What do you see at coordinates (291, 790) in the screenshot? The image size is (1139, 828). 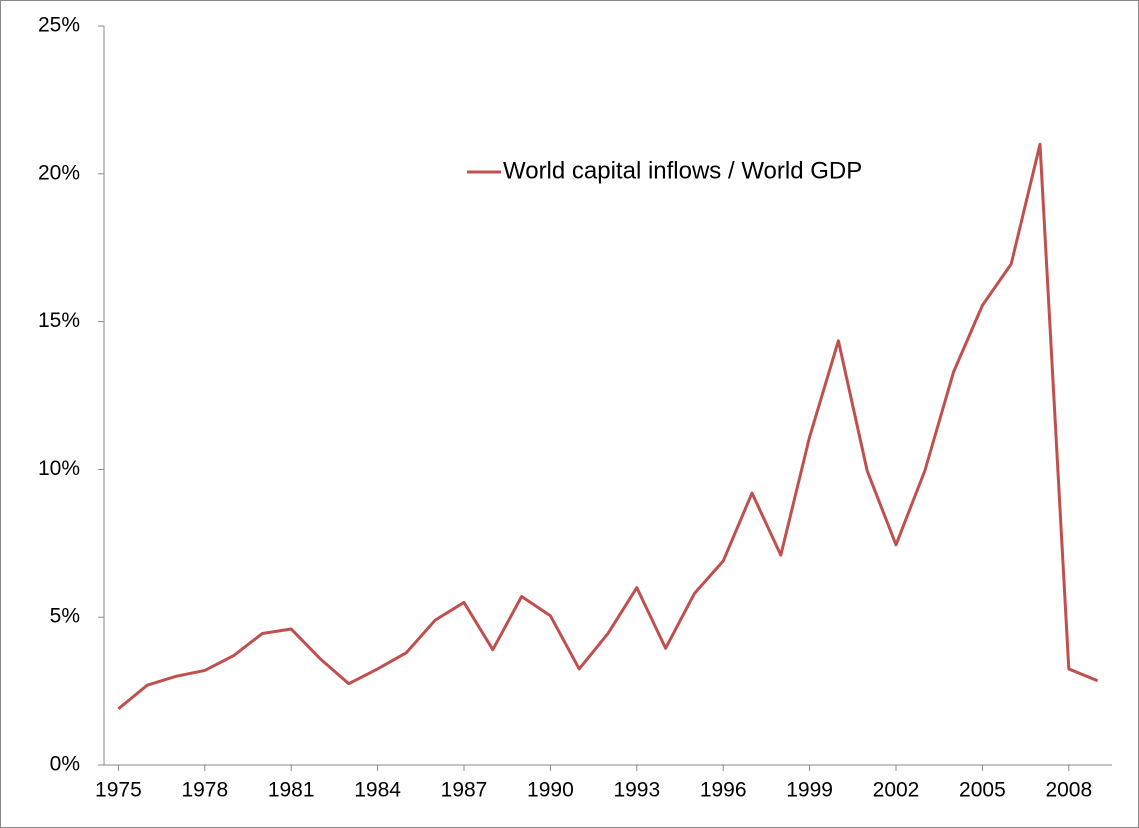 I see `x-tick-label: 1981` at bounding box center [291, 790].